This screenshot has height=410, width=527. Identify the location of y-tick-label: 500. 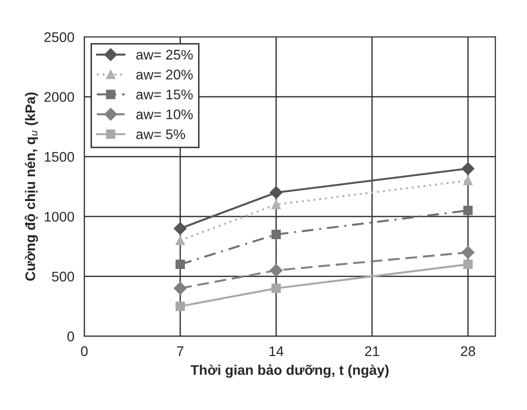
(63, 277).